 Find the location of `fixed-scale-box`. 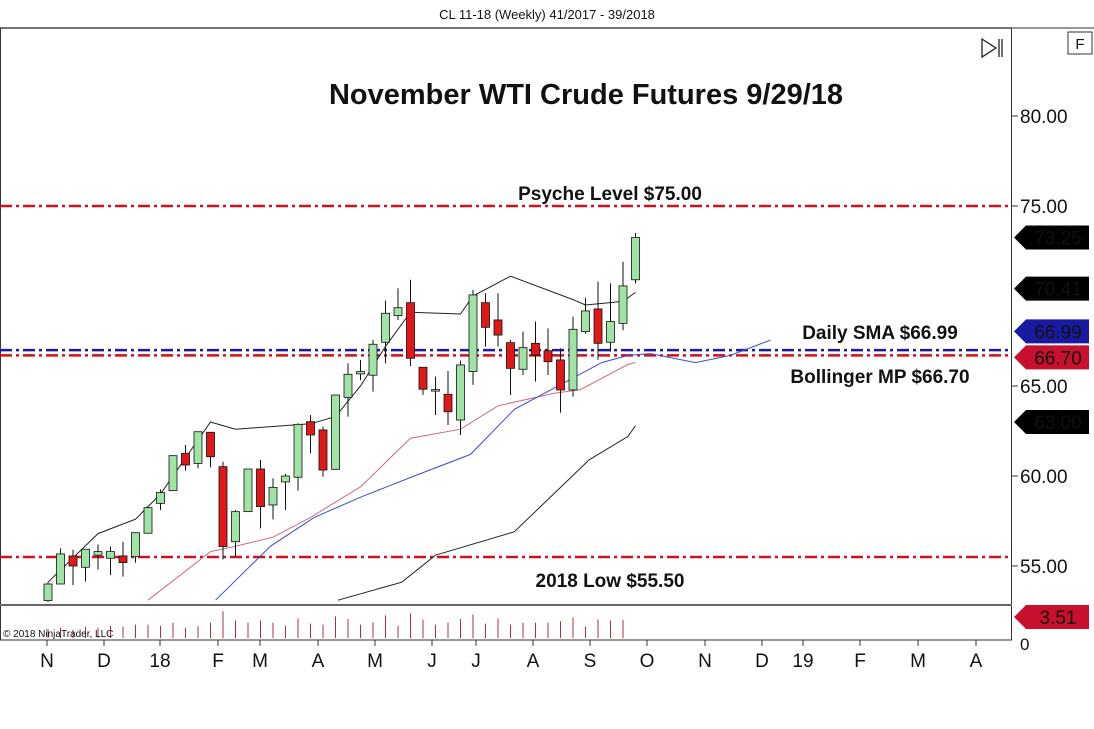

fixed-scale-box is located at coordinates (1080, 43).